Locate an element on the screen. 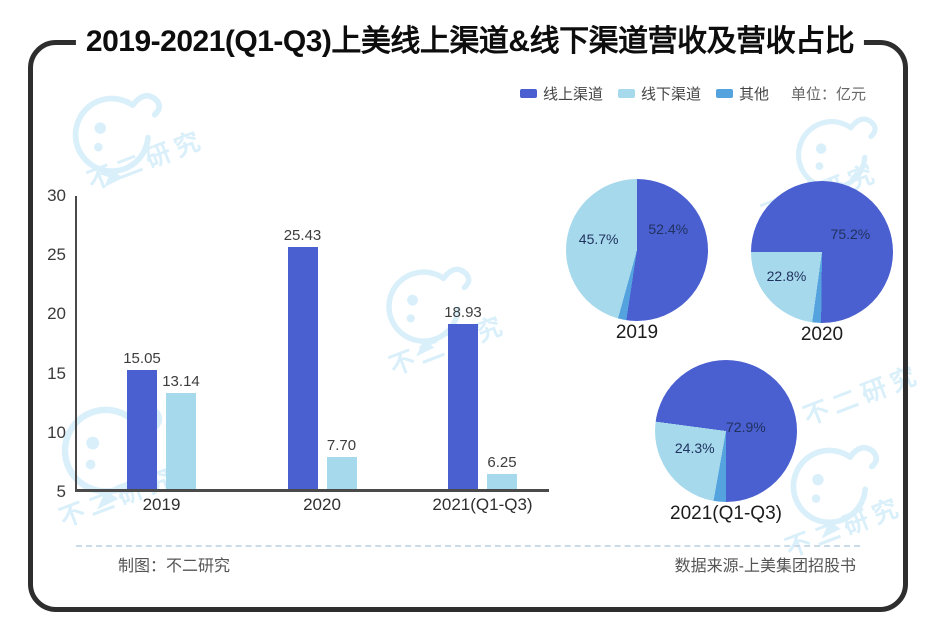 This screenshot has width=940, height=644. pie-2020: 75.2% 22.8% 2020 is located at coordinates (822, 263).